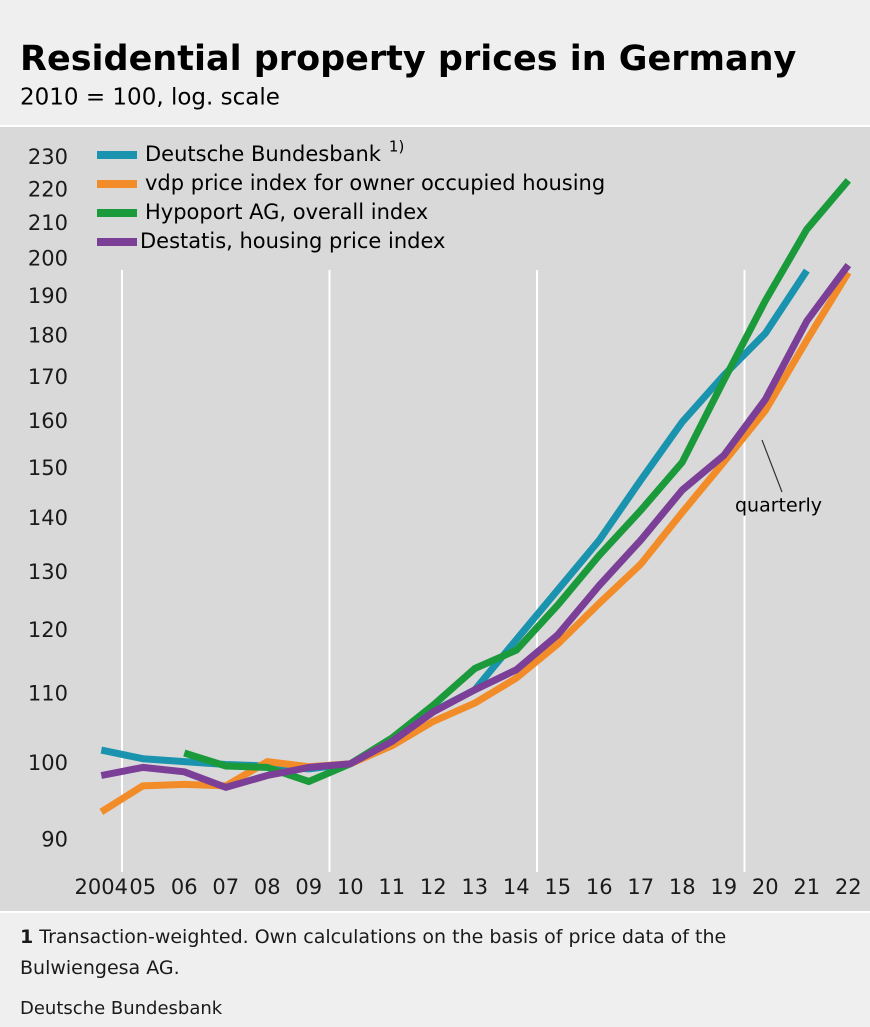 Image resolution: width=870 pixels, height=1027 pixels. Describe the element at coordinates (184, 887) in the screenshot. I see `x-tick-label: 06` at that location.